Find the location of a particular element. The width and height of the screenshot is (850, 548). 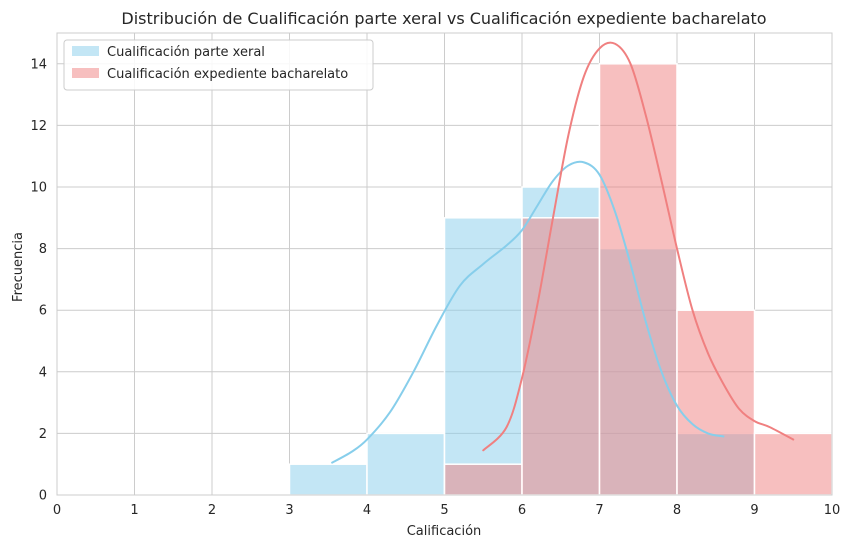

legend-box is located at coordinates (218, 65).